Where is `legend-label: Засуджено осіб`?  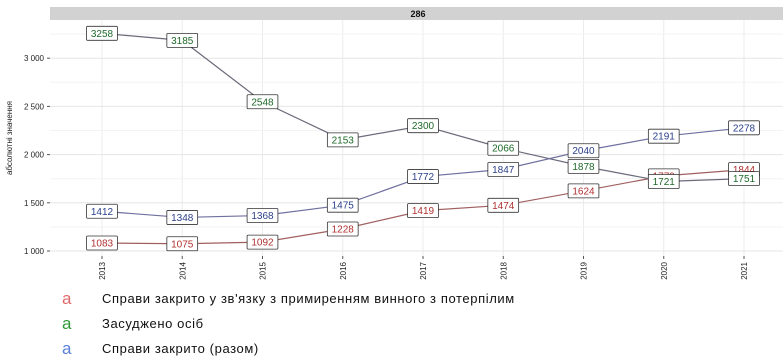
legend-label: Засуджено осіб is located at coordinates (153, 323).